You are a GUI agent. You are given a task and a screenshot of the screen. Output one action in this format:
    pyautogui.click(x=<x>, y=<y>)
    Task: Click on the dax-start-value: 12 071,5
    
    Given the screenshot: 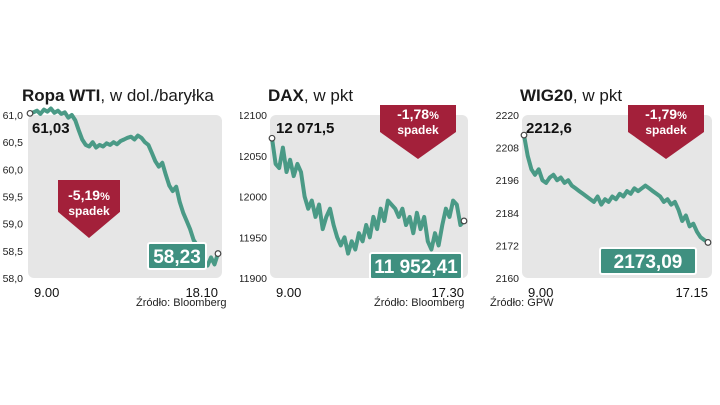 What is the action you would take?
    pyautogui.click(x=305, y=128)
    